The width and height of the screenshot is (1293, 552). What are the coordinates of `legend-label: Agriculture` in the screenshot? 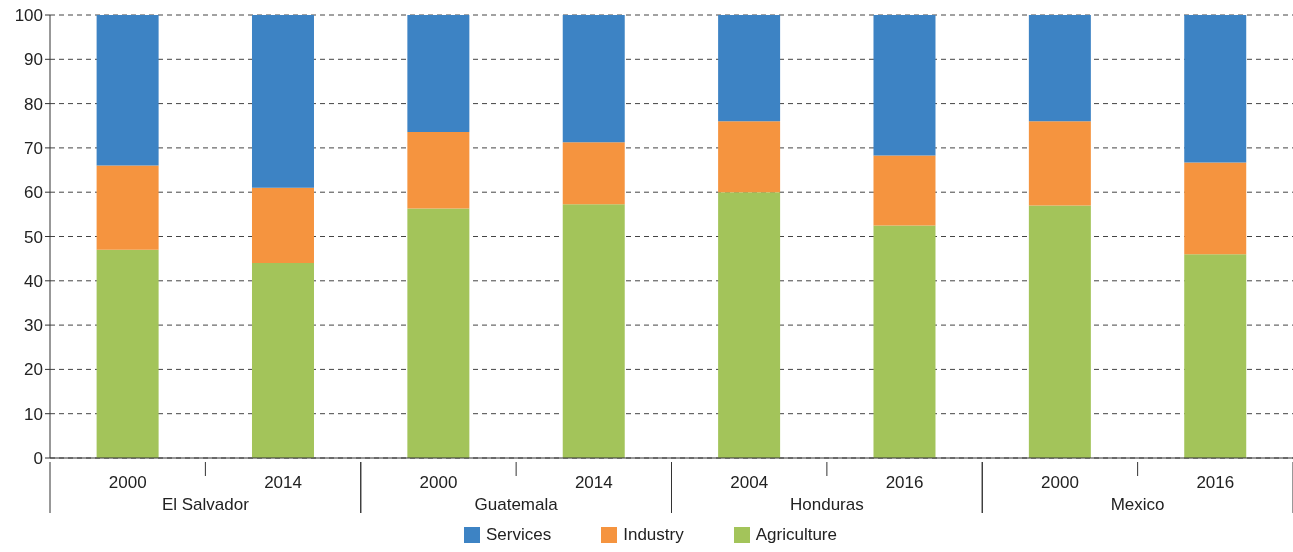 It's located at (796, 535).